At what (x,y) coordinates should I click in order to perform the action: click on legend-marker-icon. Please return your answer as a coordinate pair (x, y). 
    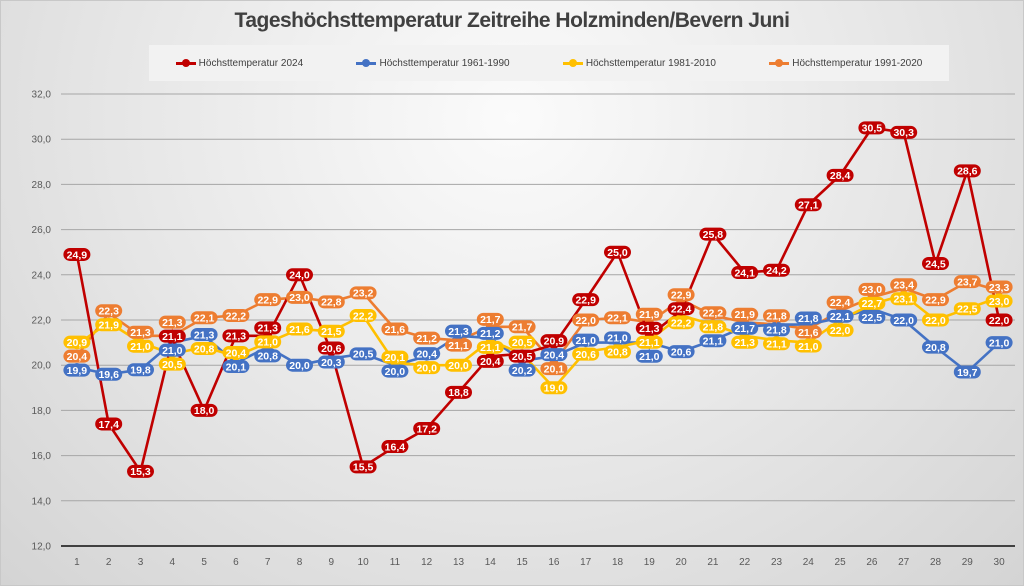
    Looking at the image, I should click on (185, 63).